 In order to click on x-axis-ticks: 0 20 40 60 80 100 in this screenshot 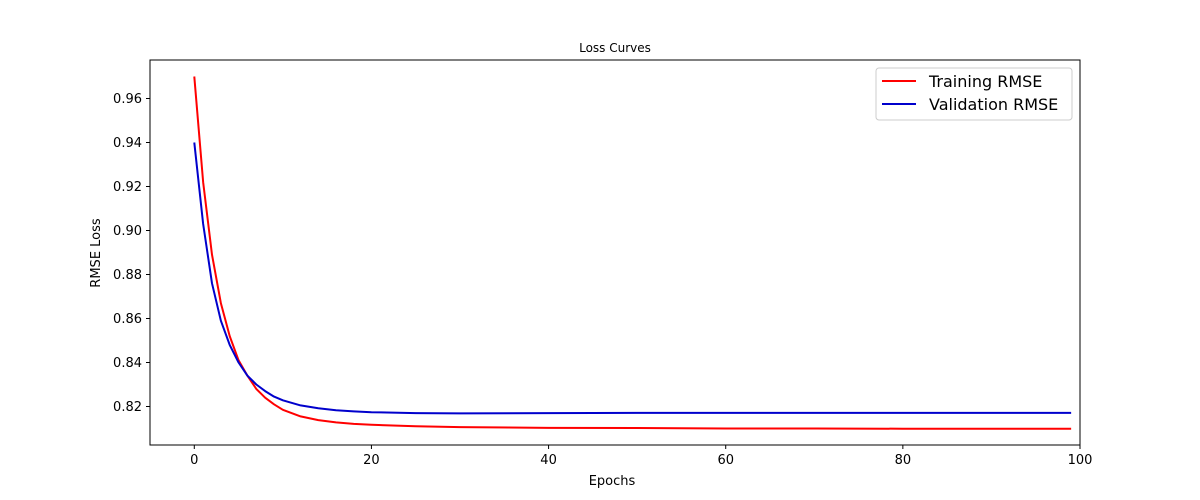, I will do `click(641, 456)`.